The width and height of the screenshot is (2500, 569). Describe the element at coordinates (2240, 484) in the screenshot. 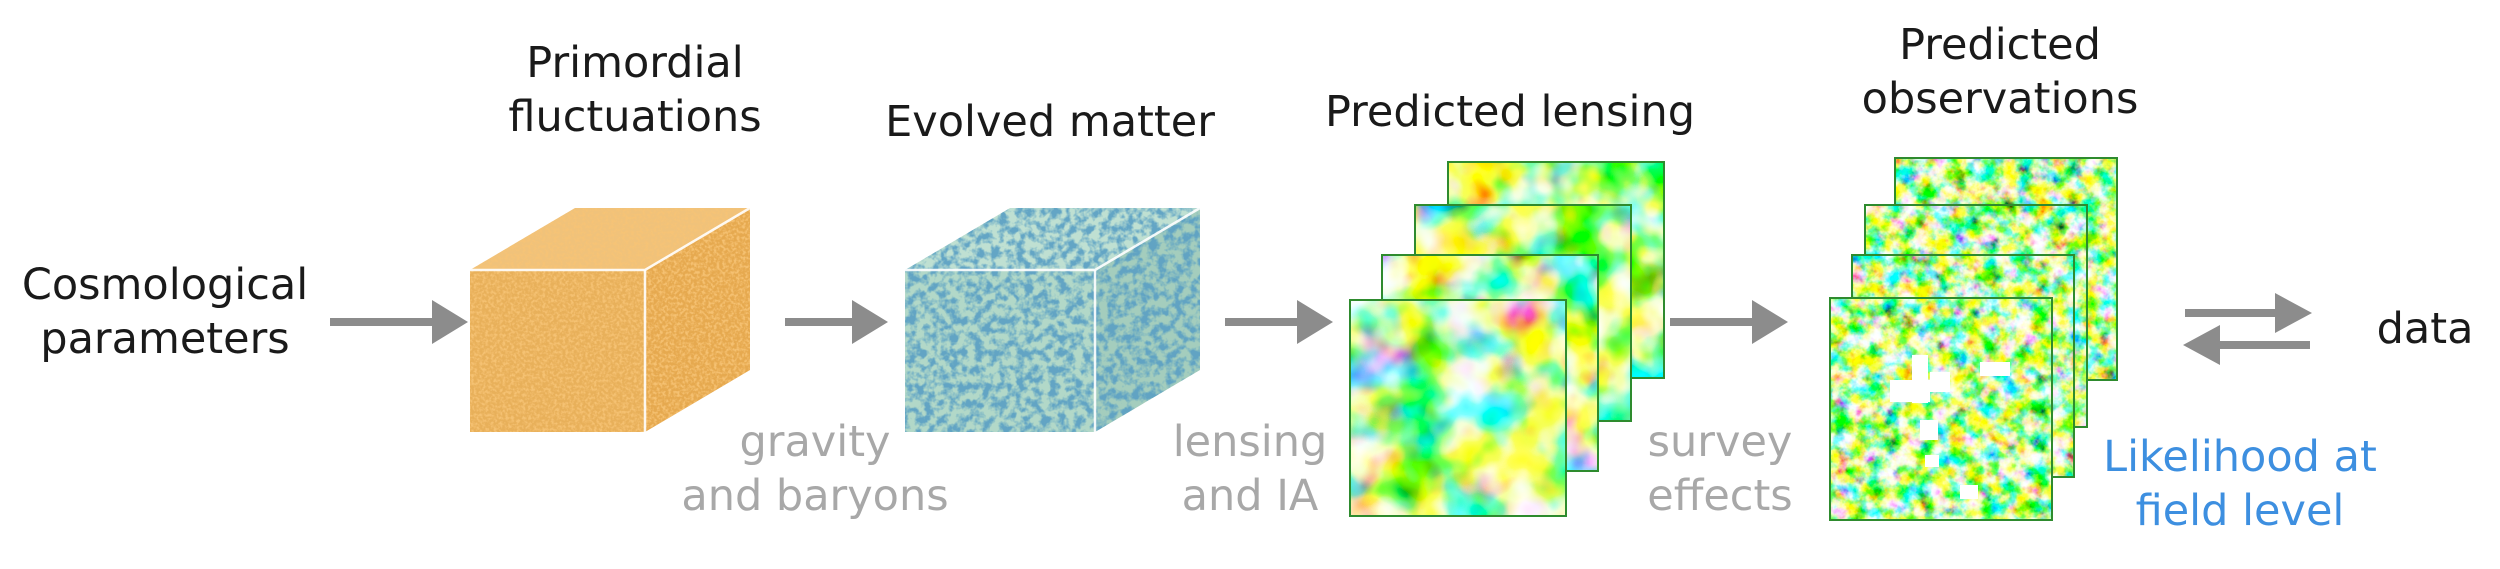

I see `likelihood-label: Likelihood at field level` at that location.